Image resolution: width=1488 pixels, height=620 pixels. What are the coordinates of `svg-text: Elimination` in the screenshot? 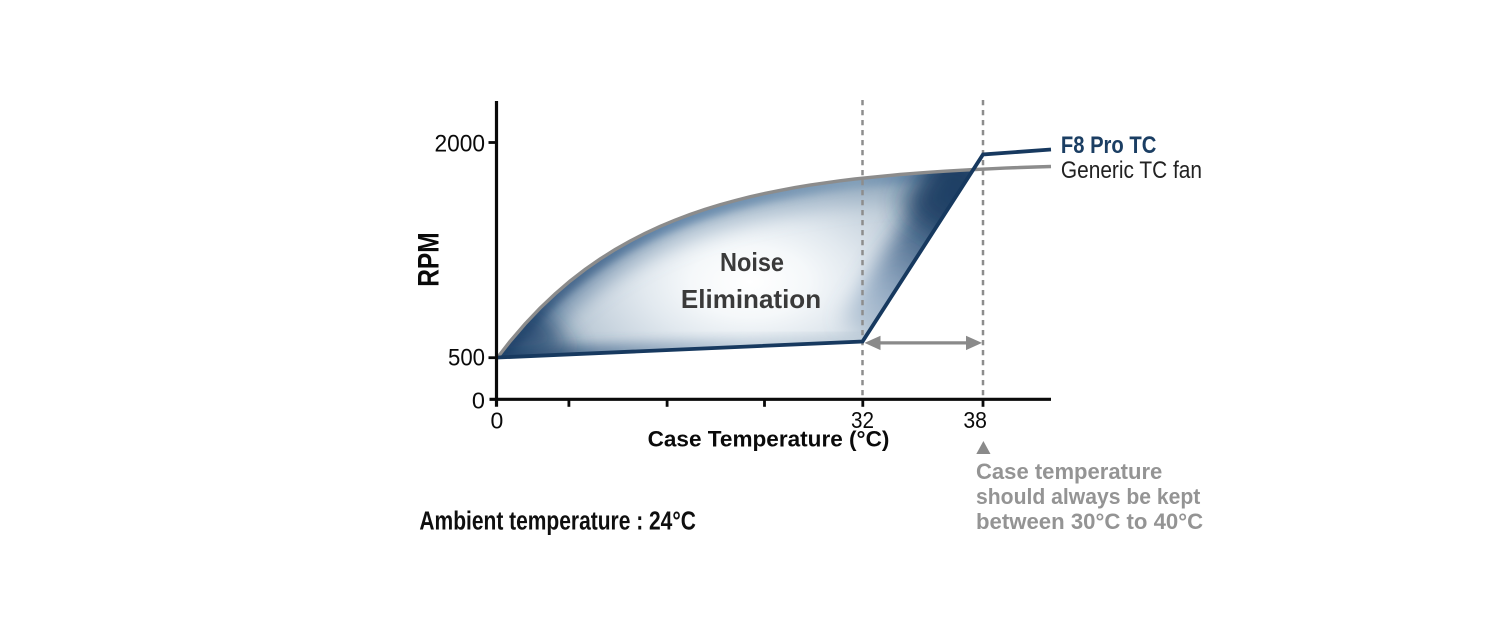 It's located at (751, 299).